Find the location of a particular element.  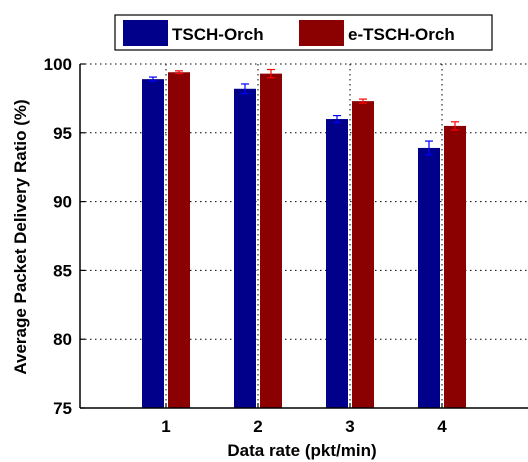

legend-label-tsch-orch: TSCH-Orch is located at coordinates (218, 34).